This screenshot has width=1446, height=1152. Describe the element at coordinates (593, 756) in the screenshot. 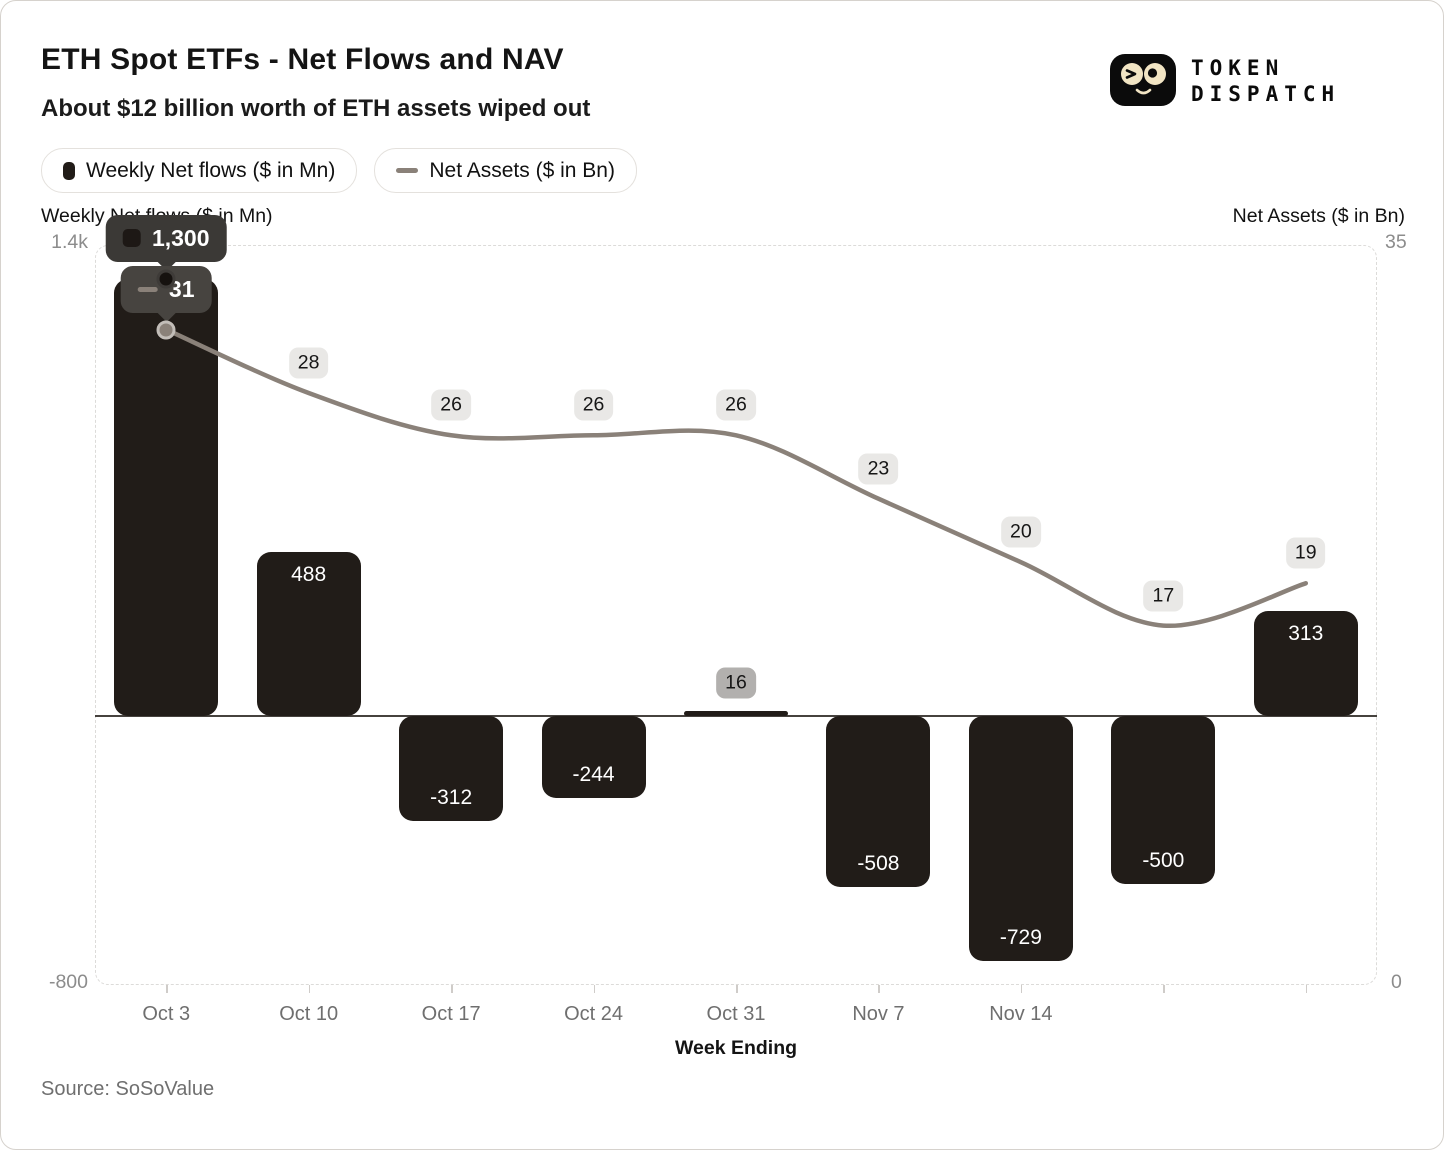

I see `bar-Oct 24` at that location.